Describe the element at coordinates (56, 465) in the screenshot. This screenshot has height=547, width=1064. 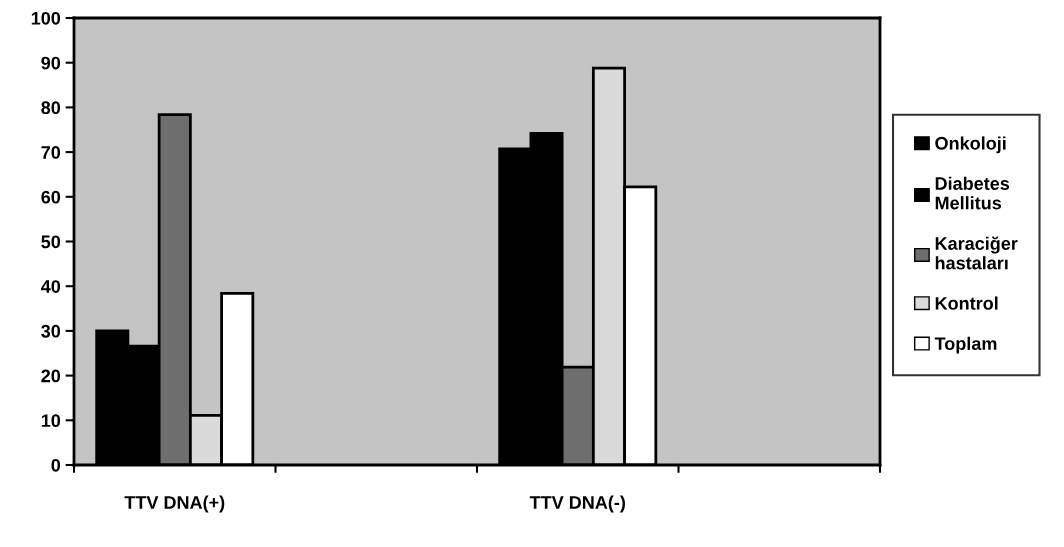
I see `y-tick-label: 0` at that location.